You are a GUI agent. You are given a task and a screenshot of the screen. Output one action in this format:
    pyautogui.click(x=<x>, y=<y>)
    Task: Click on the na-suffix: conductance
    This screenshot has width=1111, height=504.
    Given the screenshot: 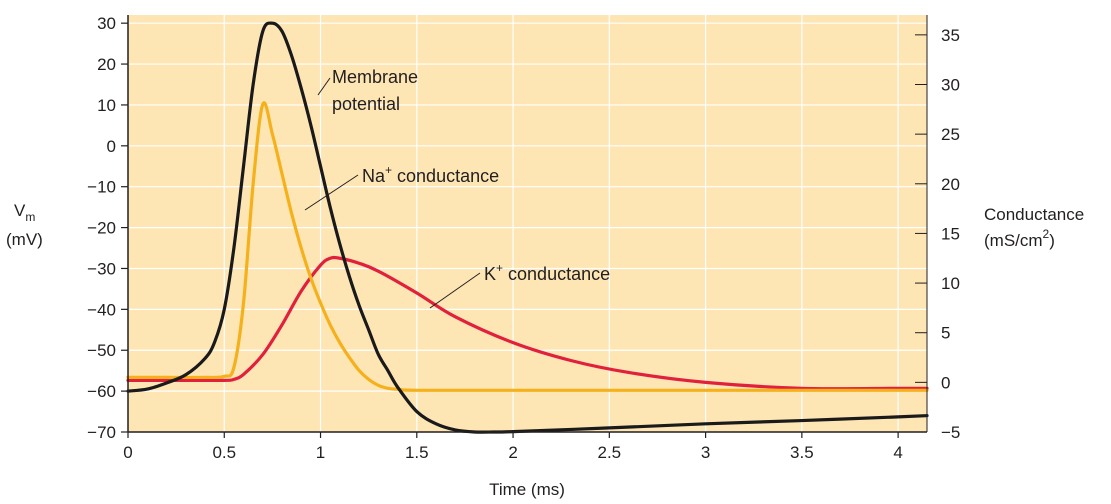 What is the action you would take?
    pyautogui.click(x=445, y=176)
    